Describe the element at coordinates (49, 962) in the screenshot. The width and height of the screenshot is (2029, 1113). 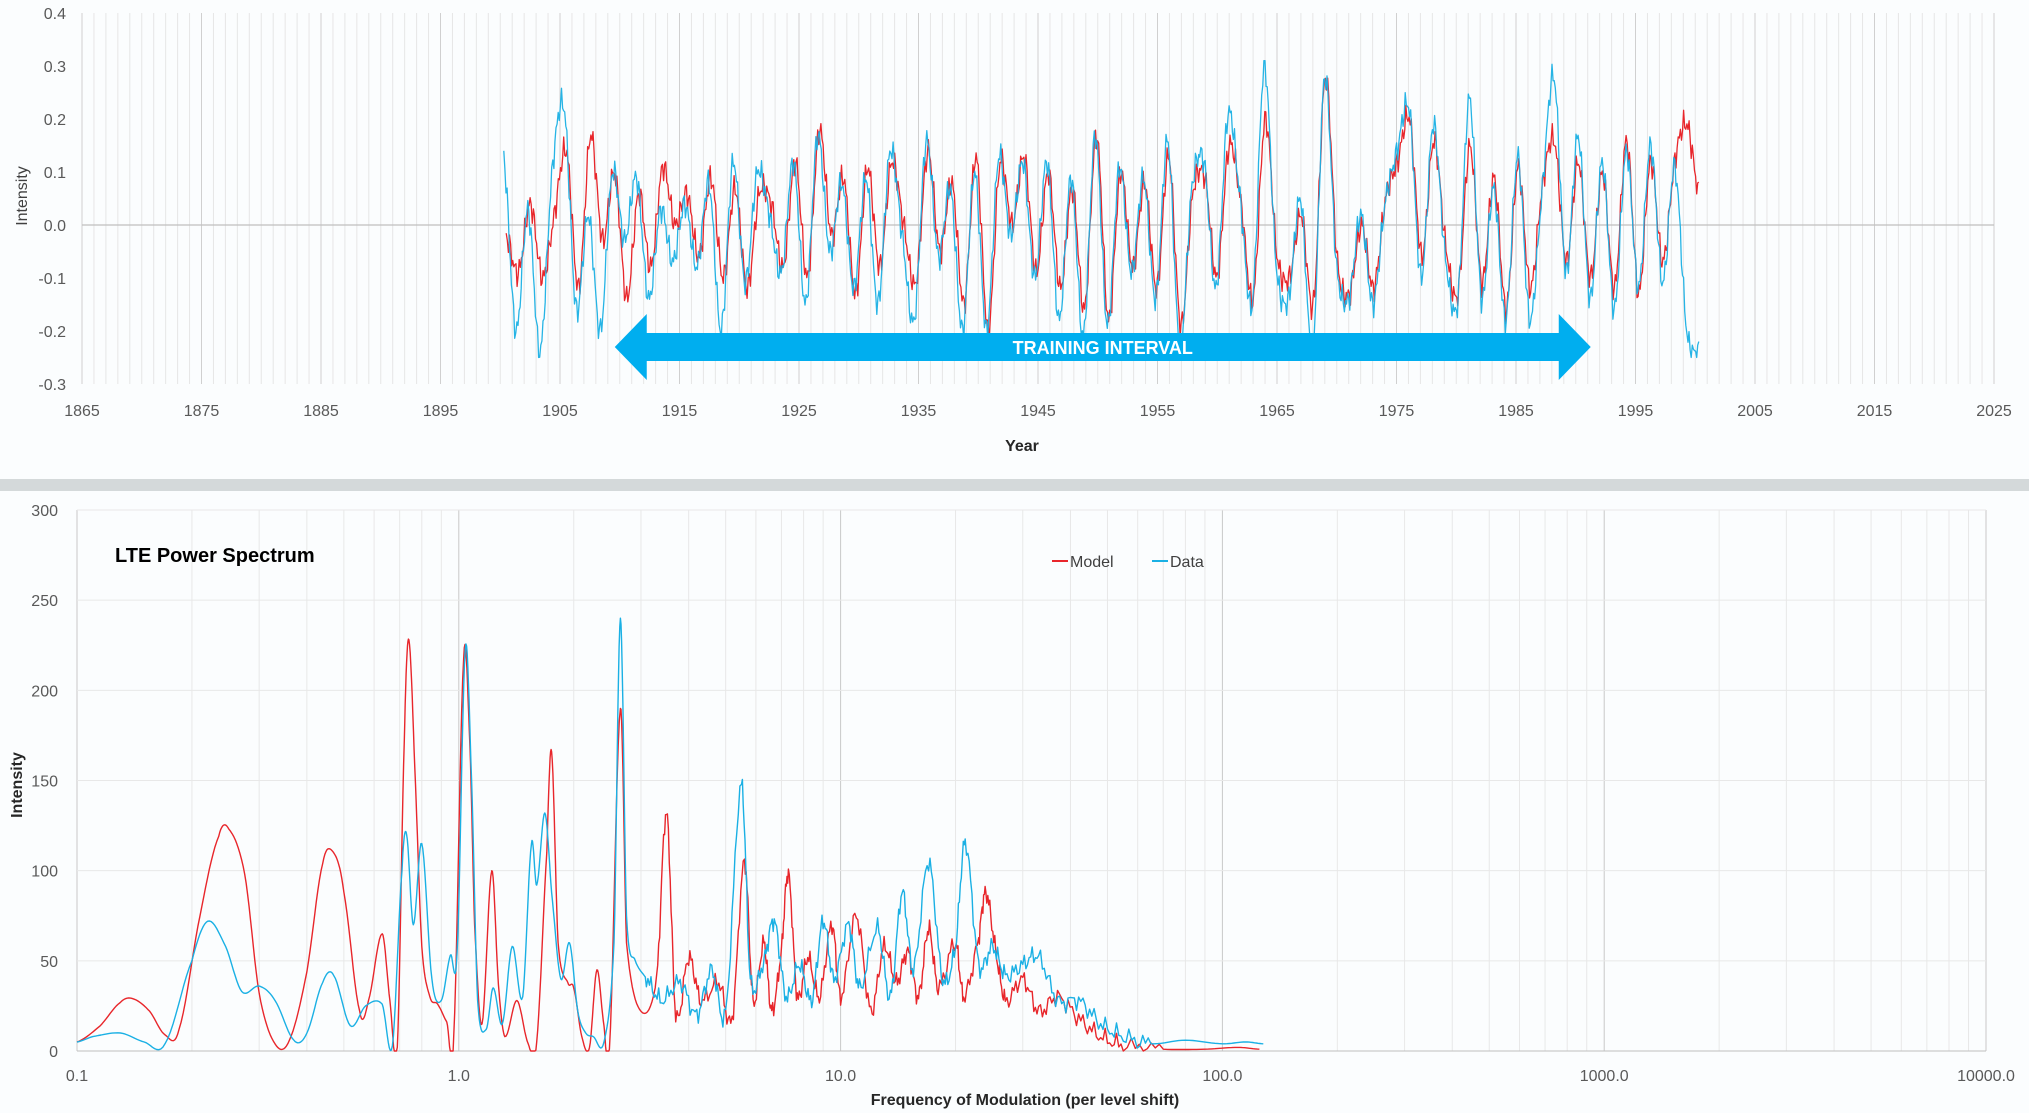
I see `bottom-y-tick: 50` at that location.